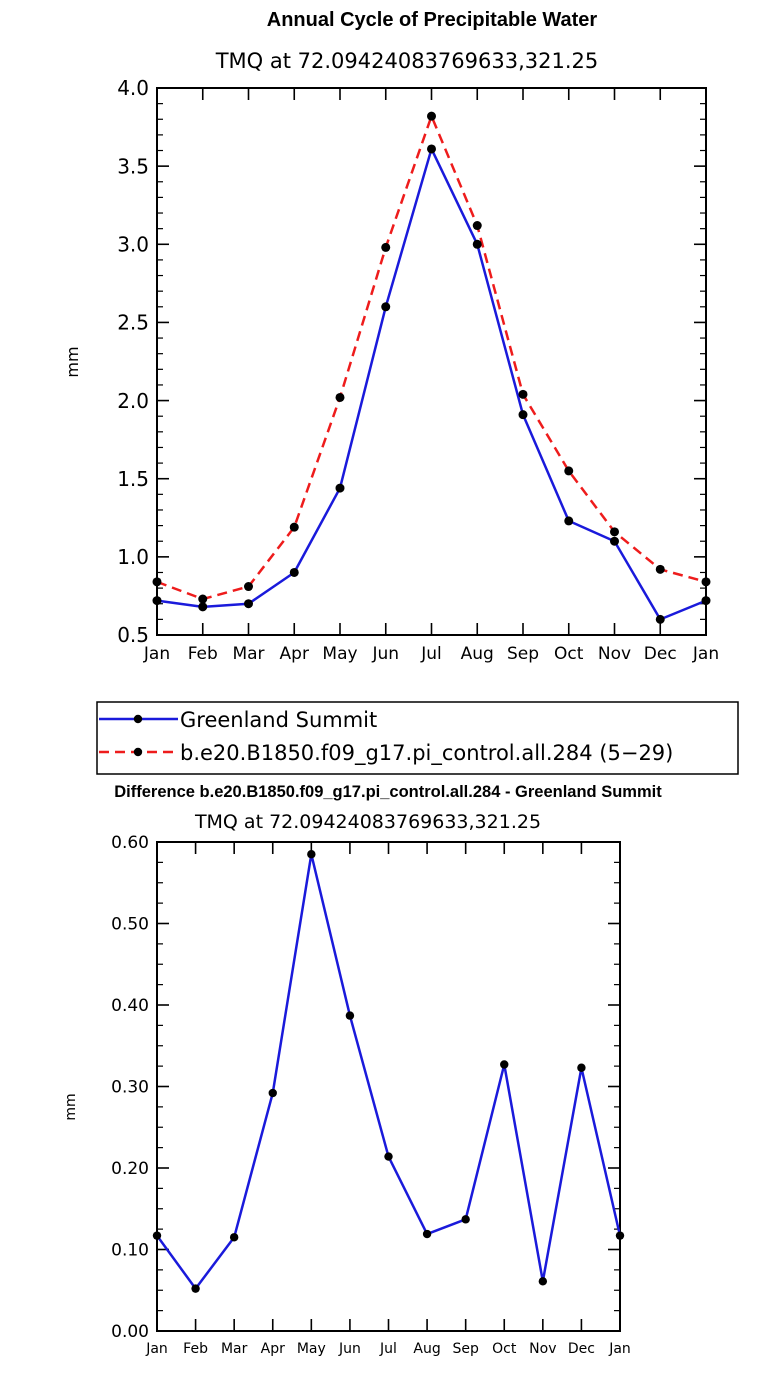 The image size is (777, 1376). I want to click on top-ytick-label: 2.5, so click(133, 323).